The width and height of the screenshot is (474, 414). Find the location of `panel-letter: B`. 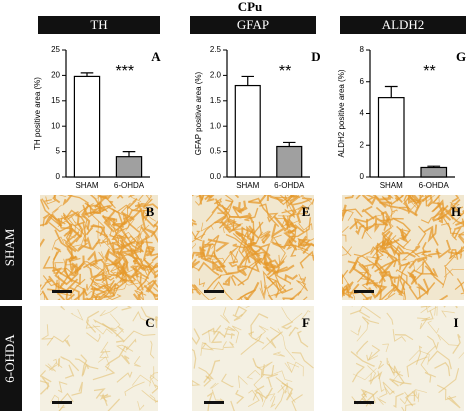

panel-letter: B is located at coordinates (150, 211).